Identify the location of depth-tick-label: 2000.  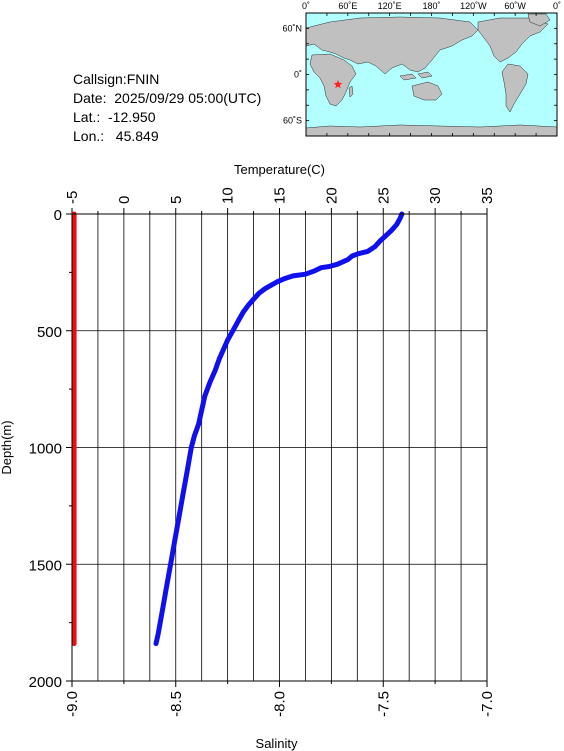
(45, 682).